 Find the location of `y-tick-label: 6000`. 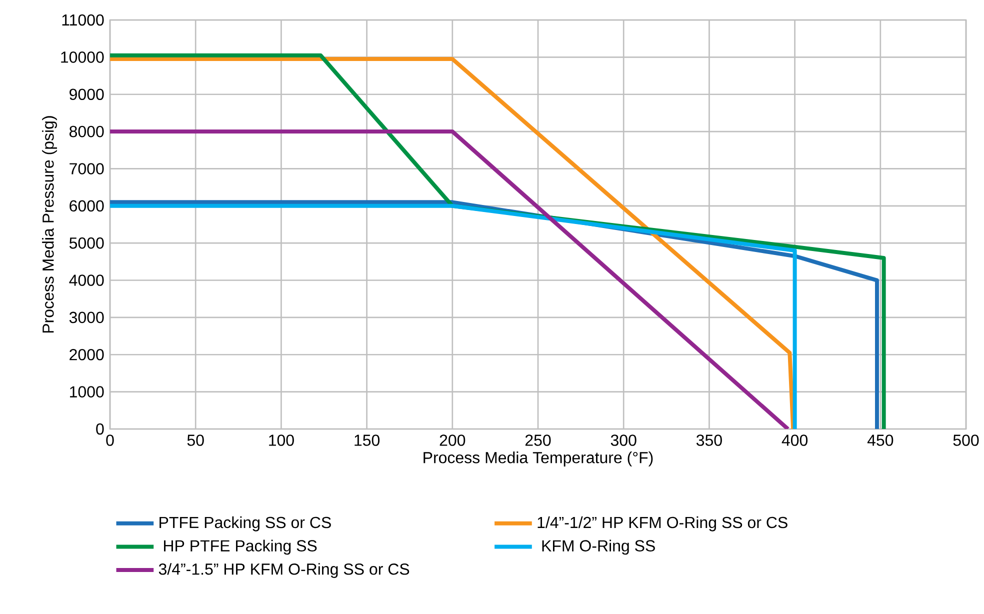

y-tick-label: 6000 is located at coordinates (87, 206).